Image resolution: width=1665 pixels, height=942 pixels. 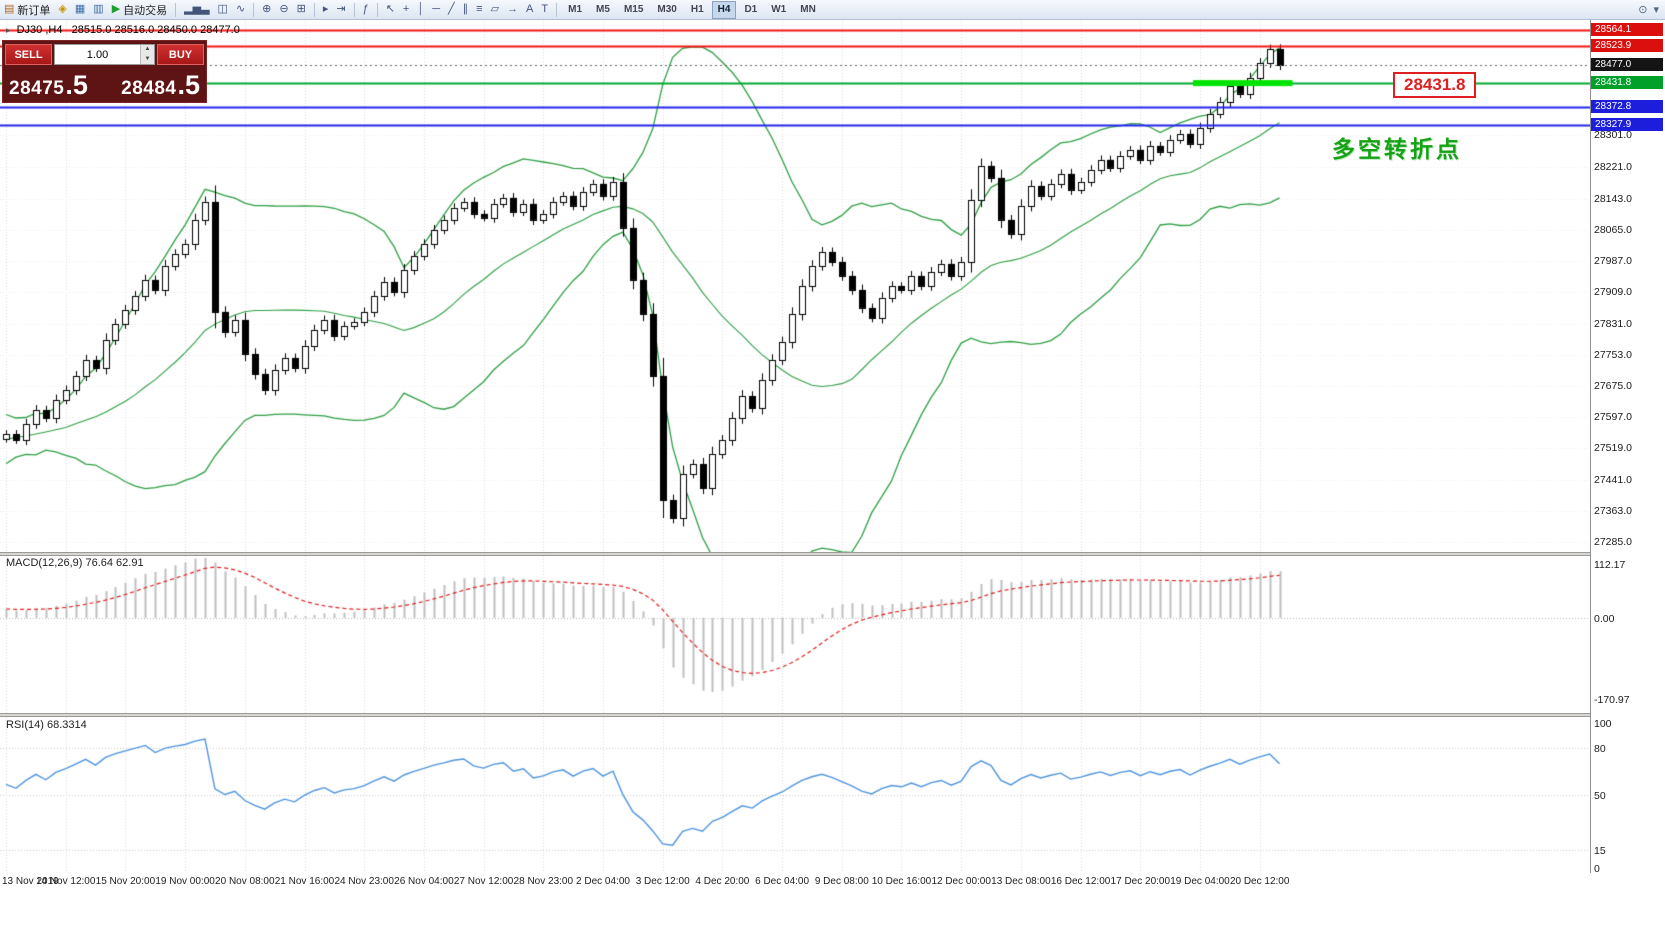 I want to click on layouts-icon: ◈, so click(x=62, y=9).